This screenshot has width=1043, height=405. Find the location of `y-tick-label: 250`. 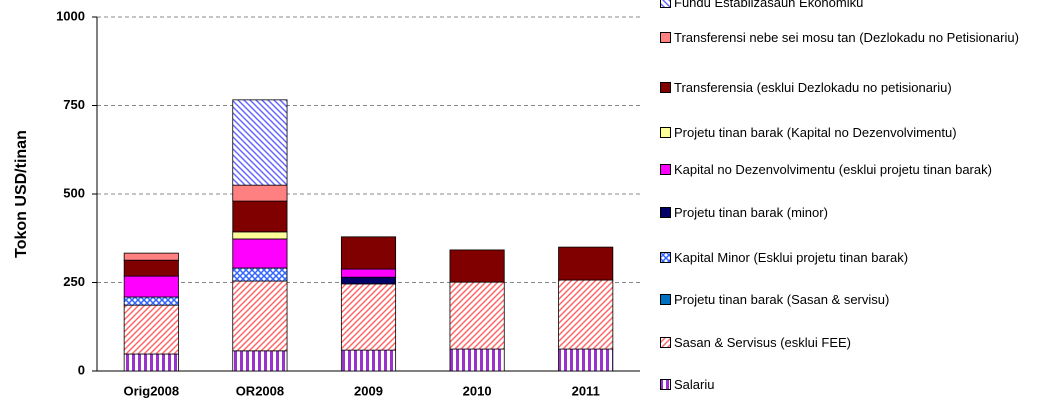

y-tick-label: 250 is located at coordinates (74, 281).